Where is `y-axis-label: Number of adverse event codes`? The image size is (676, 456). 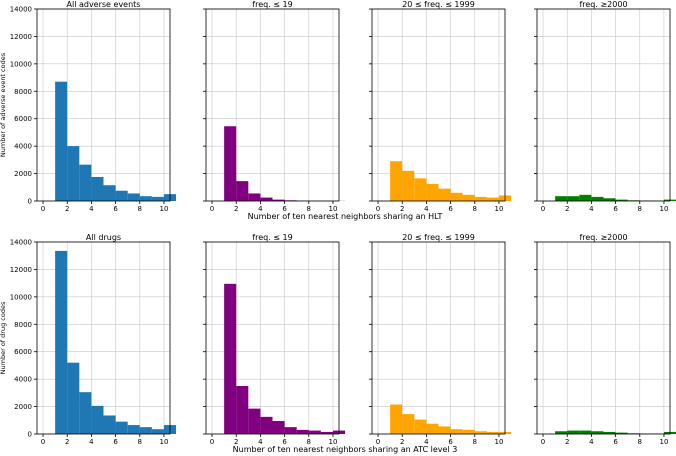 y-axis-label: Number of adverse event codes is located at coordinates (3, 104).